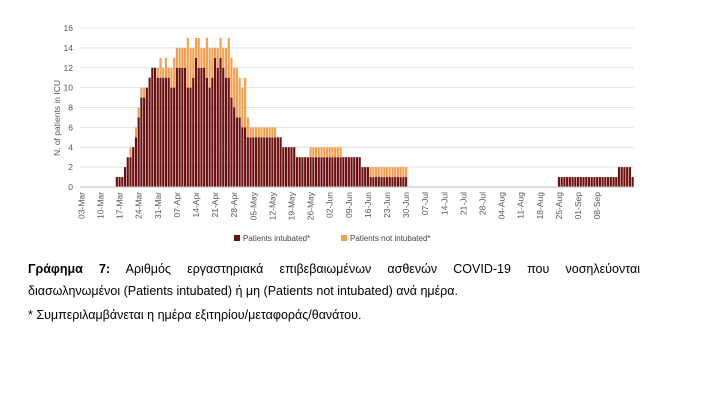 The width and height of the screenshot is (710, 405). Describe the element at coordinates (57, 118) in the screenshot. I see `y-axis-label: N. of patients in ICU` at that location.